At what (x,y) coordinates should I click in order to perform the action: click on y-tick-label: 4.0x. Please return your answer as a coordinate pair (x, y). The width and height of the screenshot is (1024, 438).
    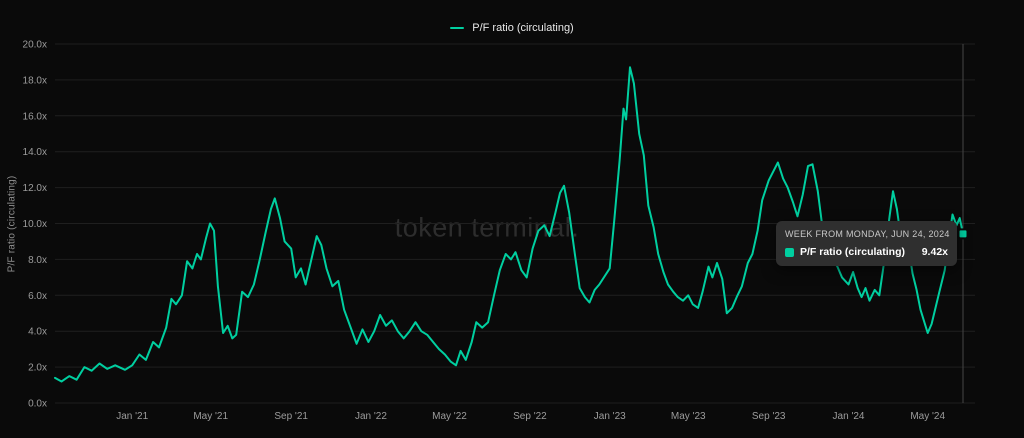
    Looking at the image, I should click on (37, 332).